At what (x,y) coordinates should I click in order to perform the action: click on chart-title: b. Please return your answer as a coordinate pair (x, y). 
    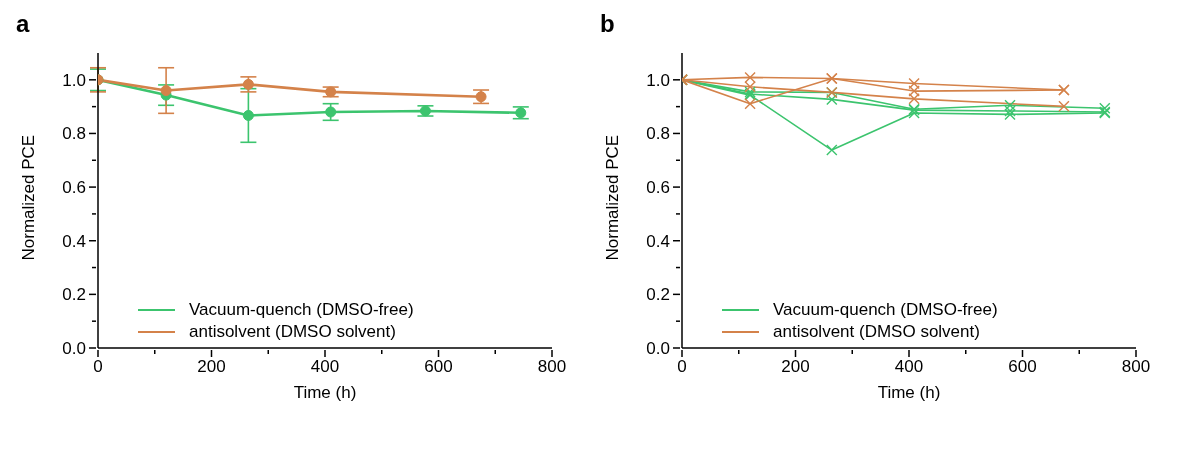
    Looking at the image, I should click on (607, 24).